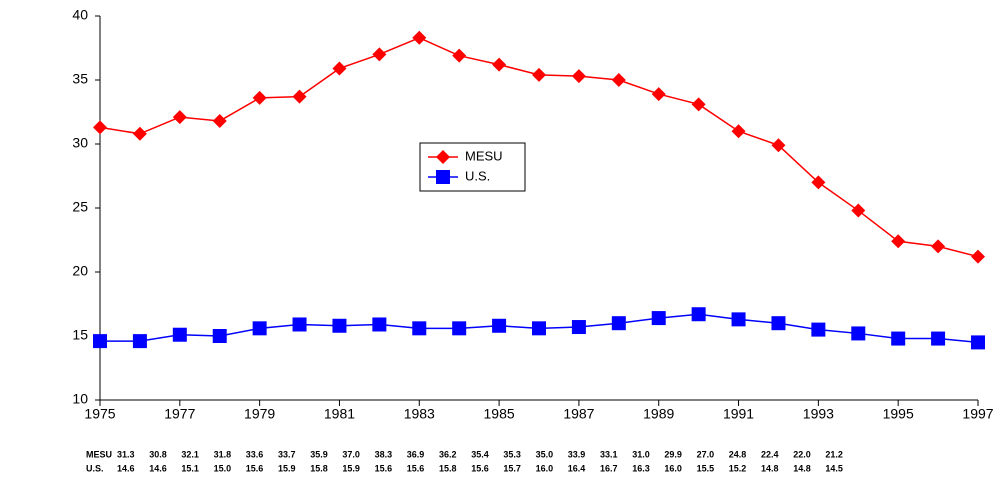 The image size is (1000, 481). What do you see at coordinates (179, 414) in the screenshot?
I see `x-tick-label: 1977` at bounding box center [179, 414].